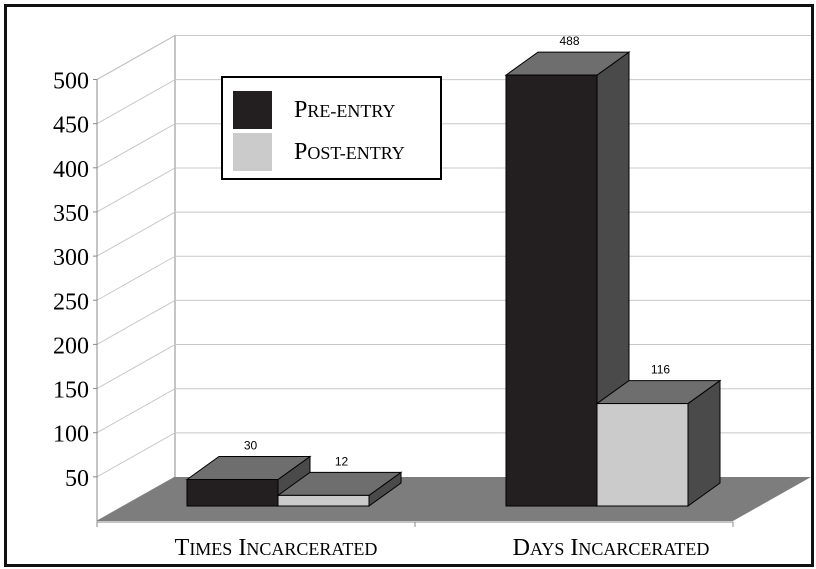 The width and height of the screenshot is (816, 569). Describe the element at coordinates (349, 152) in the screenshot. I see `legend-label: POST-ENTRY` at that location.